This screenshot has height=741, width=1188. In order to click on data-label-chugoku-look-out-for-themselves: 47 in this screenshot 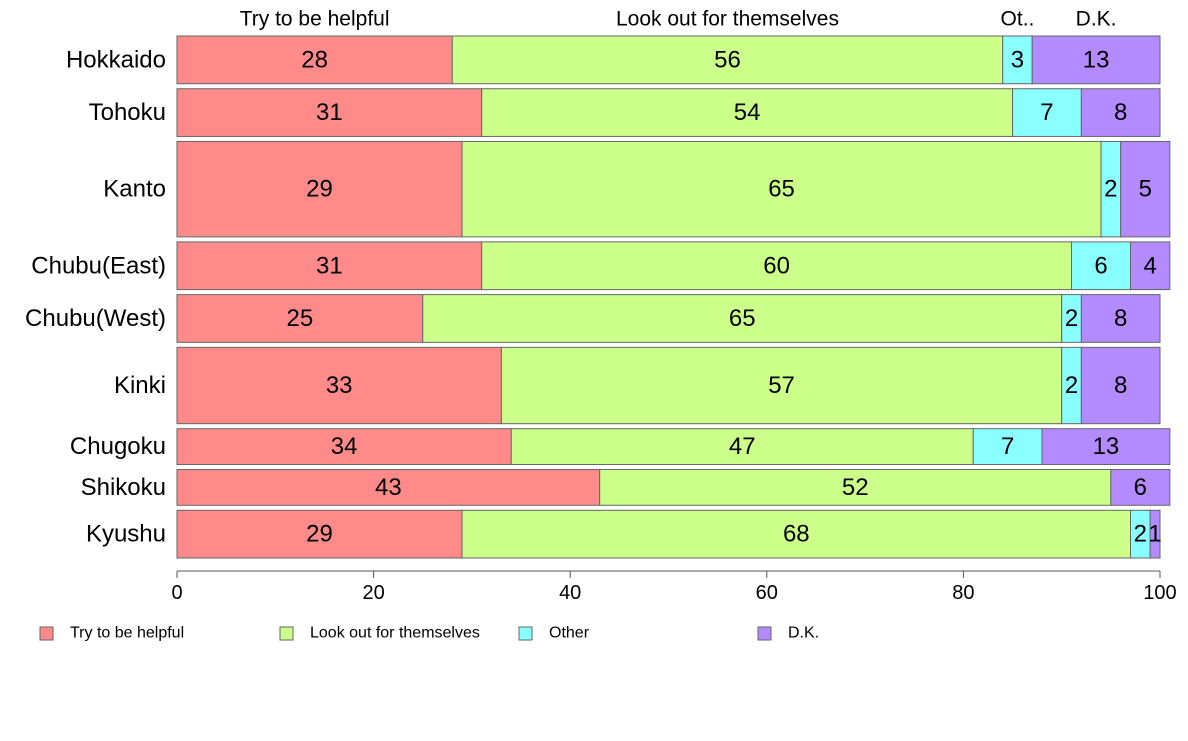, I will do `click(742, 446)`.